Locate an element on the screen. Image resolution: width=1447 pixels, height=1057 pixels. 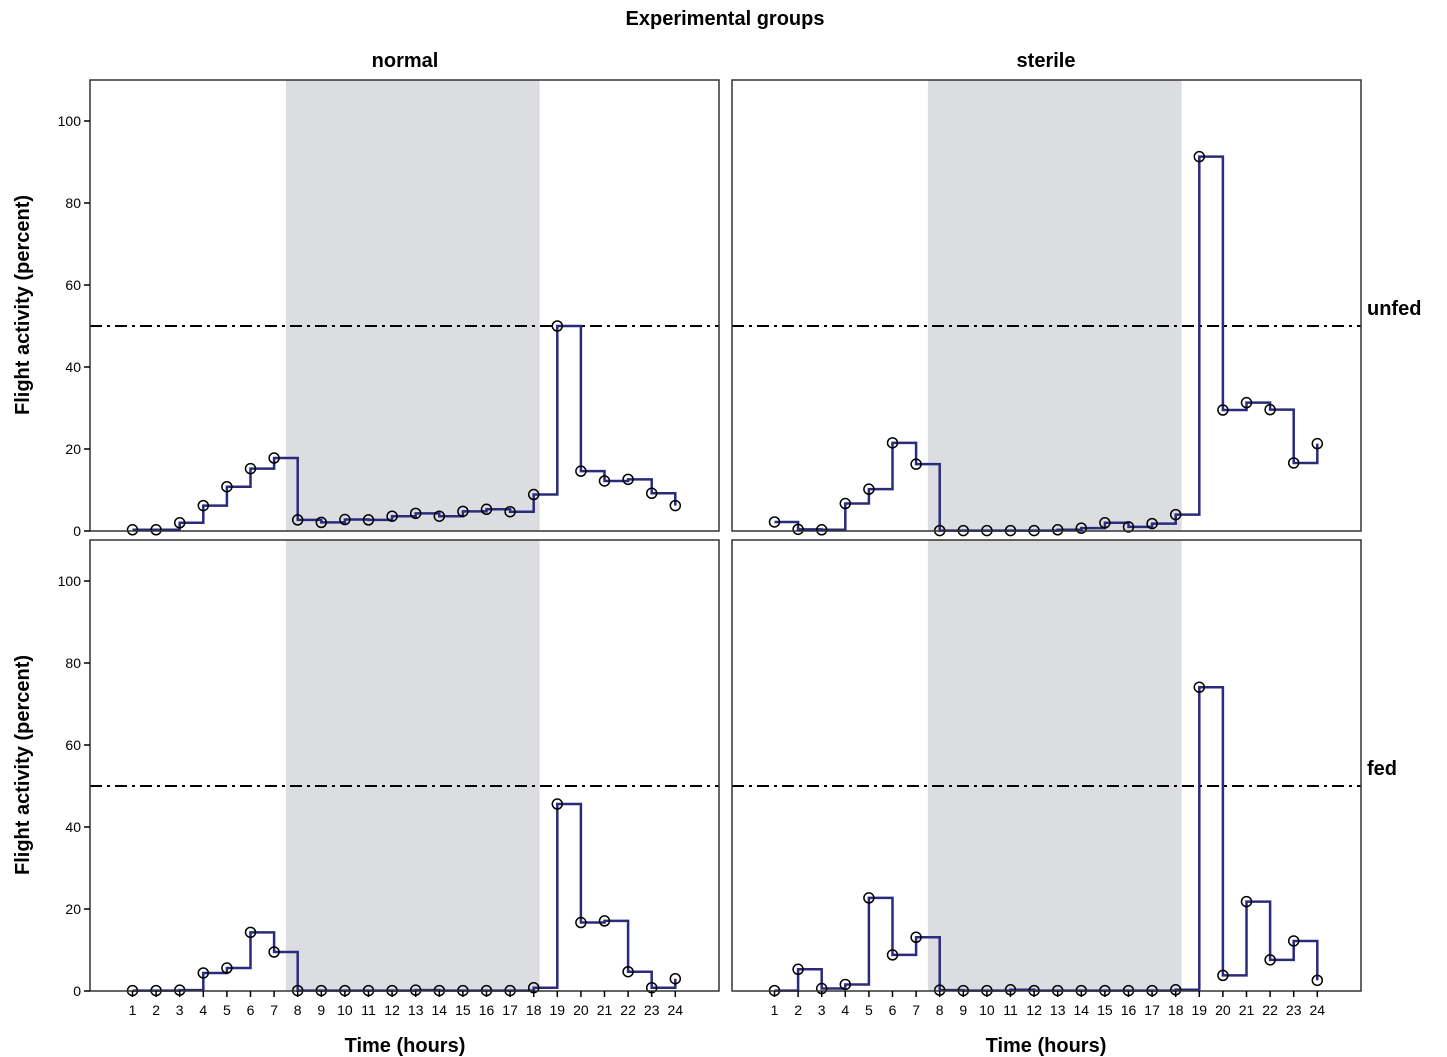
x-tick-label: 8 is located at coordinates (298, 1010).